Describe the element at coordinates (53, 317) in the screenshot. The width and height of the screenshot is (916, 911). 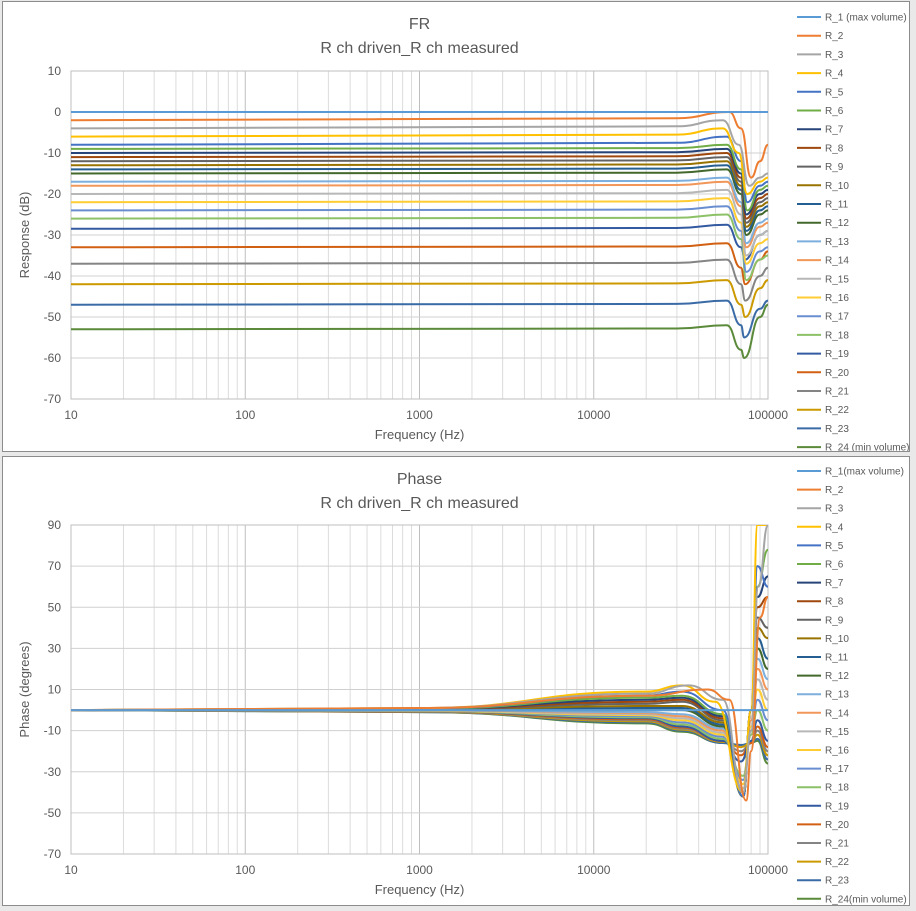
I see `y-tick-label: -50` at that location.